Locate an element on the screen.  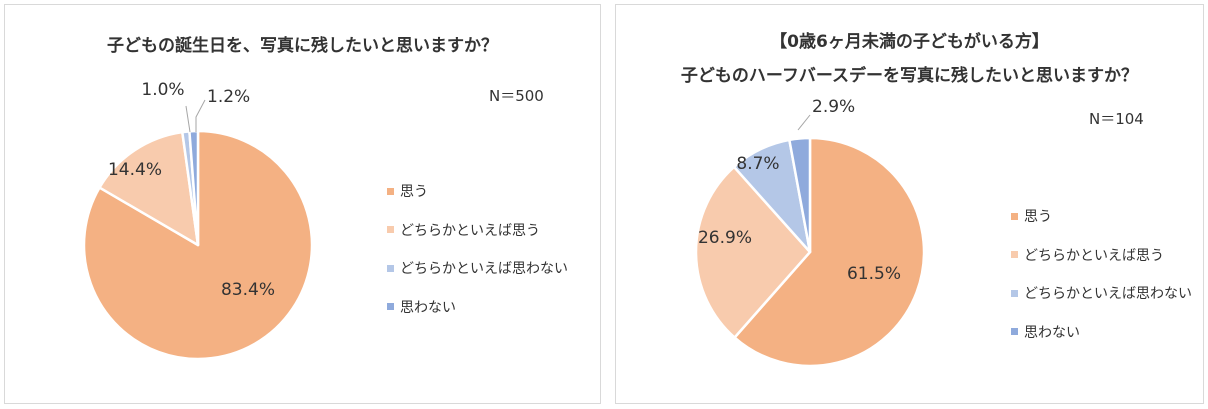
chart-1-legend-item-omowanai: 思わない is located at coordinates (477, 307).